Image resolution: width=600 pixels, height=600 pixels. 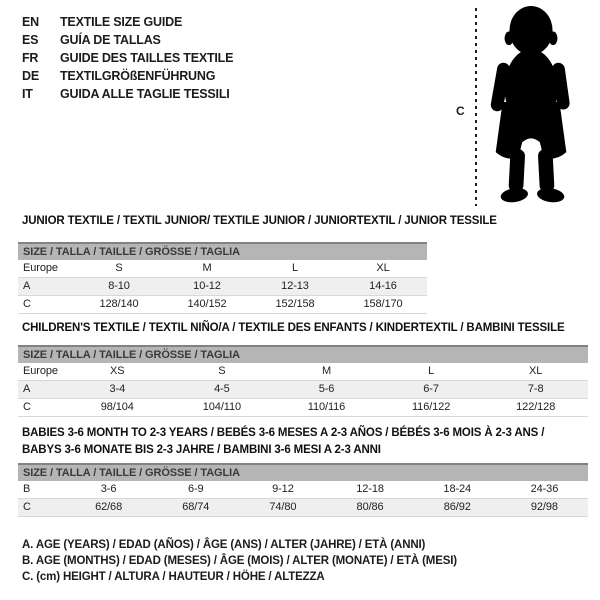 What do you see at coordinates (326, 389) in the screenshot?
I see `cell: 5-6` at bounding box center [326, 389].